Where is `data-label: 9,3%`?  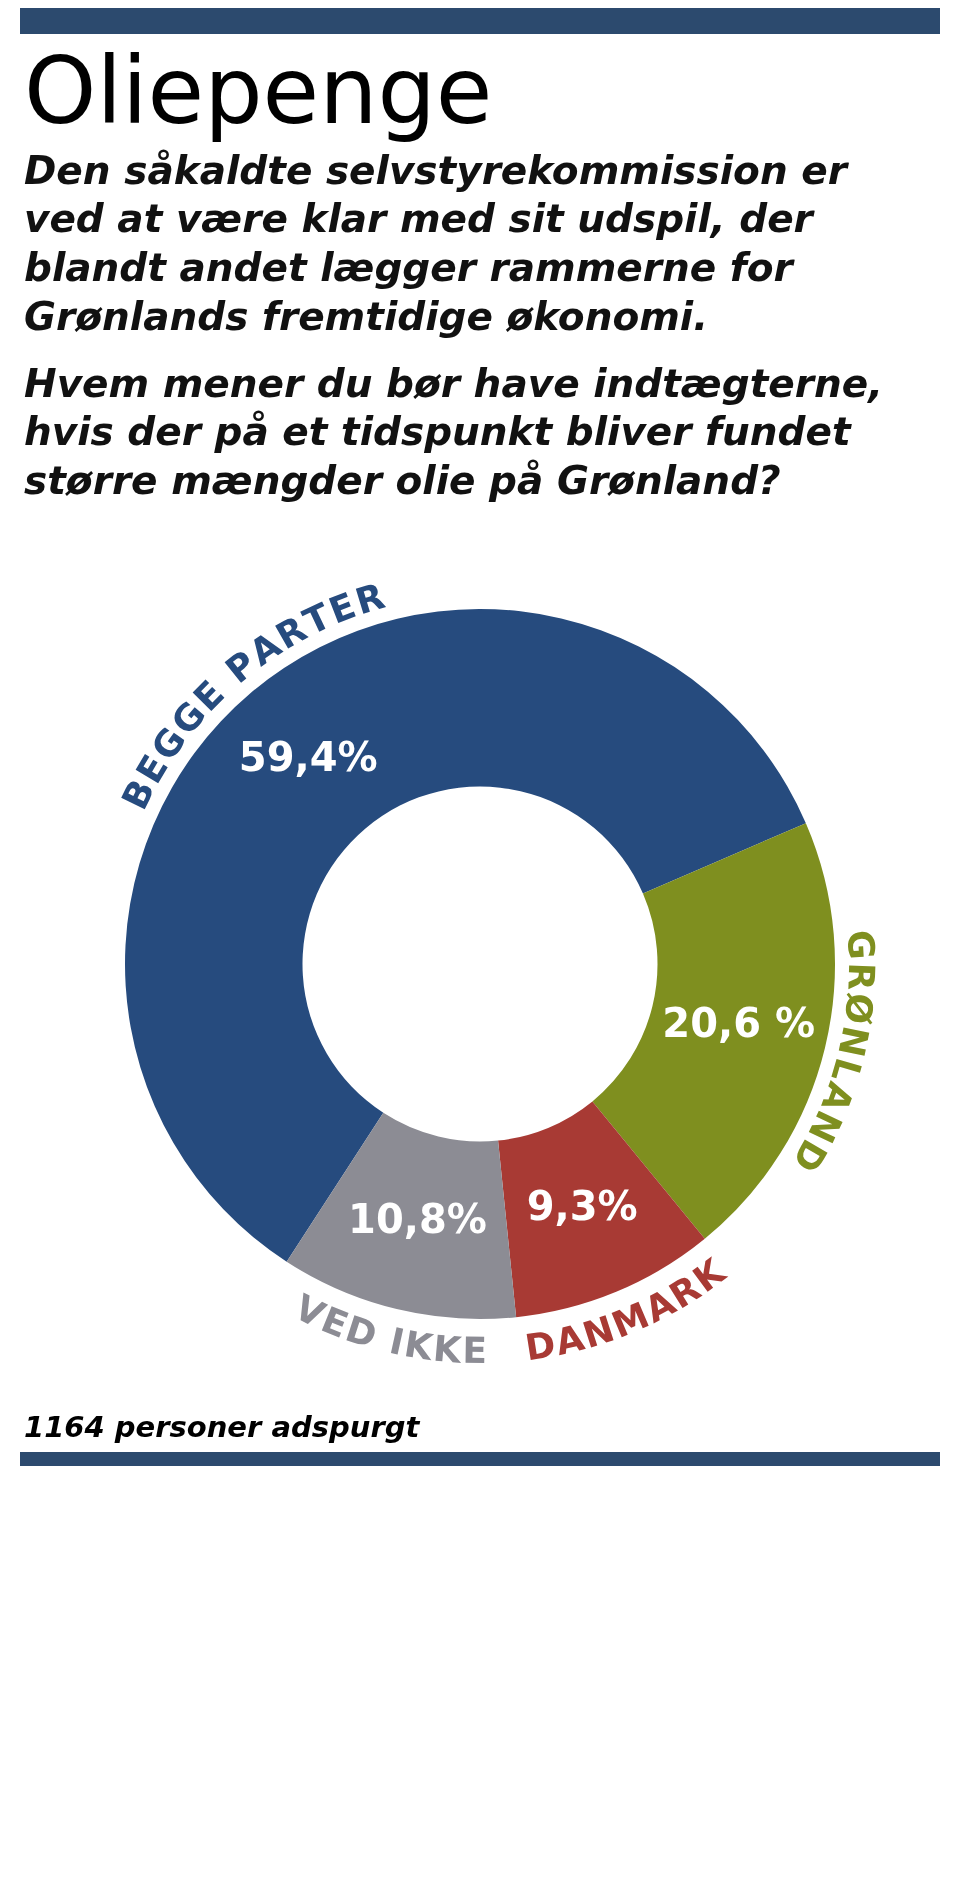
data-label: 9,3% is located at coordinates (582, 1206).